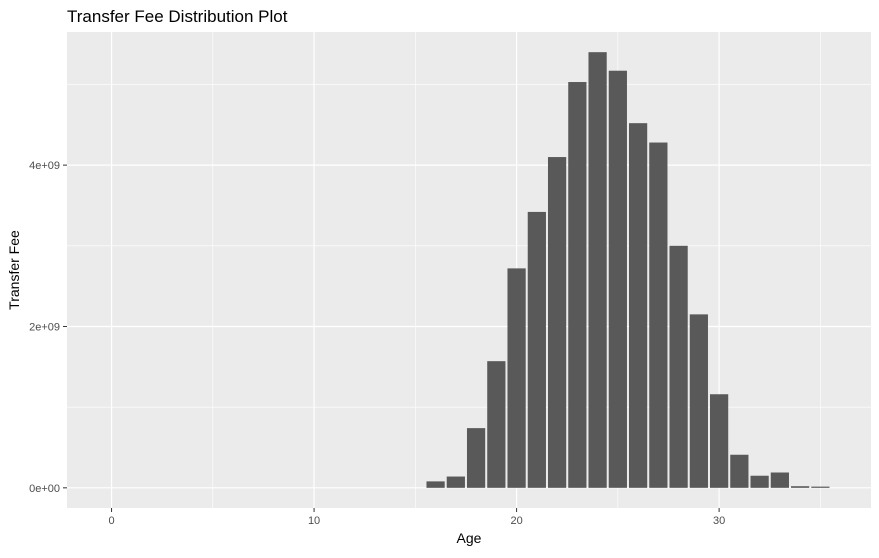 The height and width of the screenshot is (558, 879). What do you see at coordinates (719, 521) in the screenshot?
I see `x-tick-label: 30` at bounding box center [719, 521].